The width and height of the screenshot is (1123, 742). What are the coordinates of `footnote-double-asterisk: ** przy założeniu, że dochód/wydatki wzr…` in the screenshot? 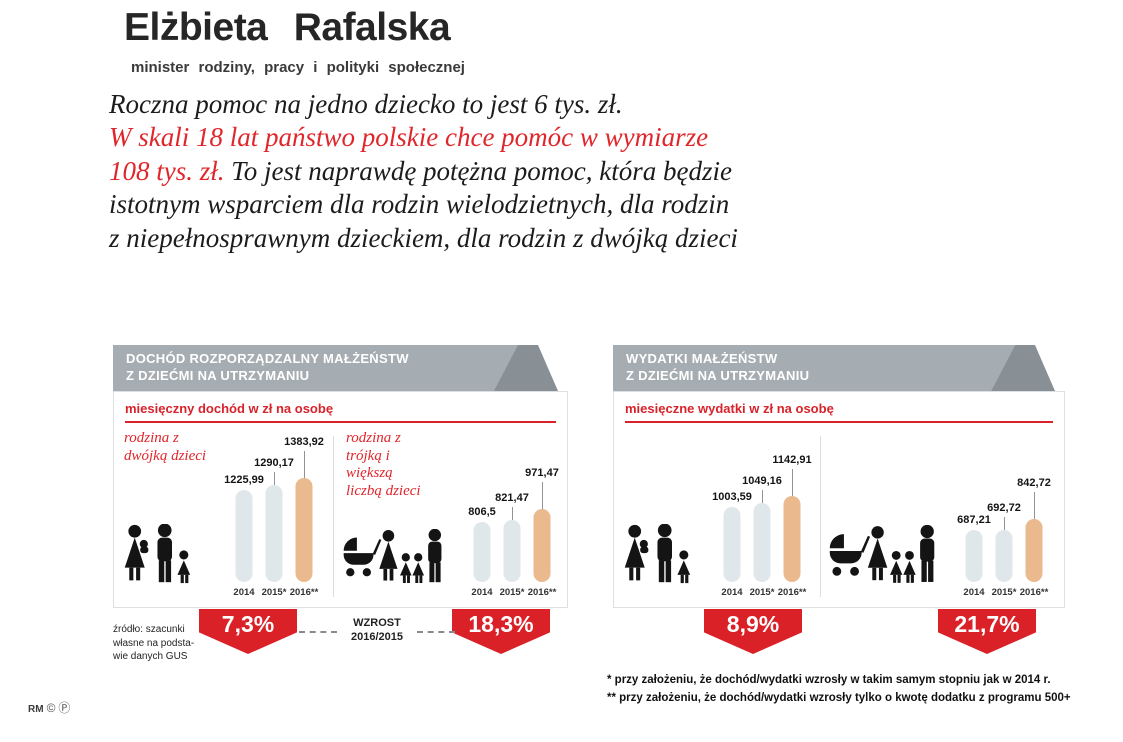 It's located at (839, 698).